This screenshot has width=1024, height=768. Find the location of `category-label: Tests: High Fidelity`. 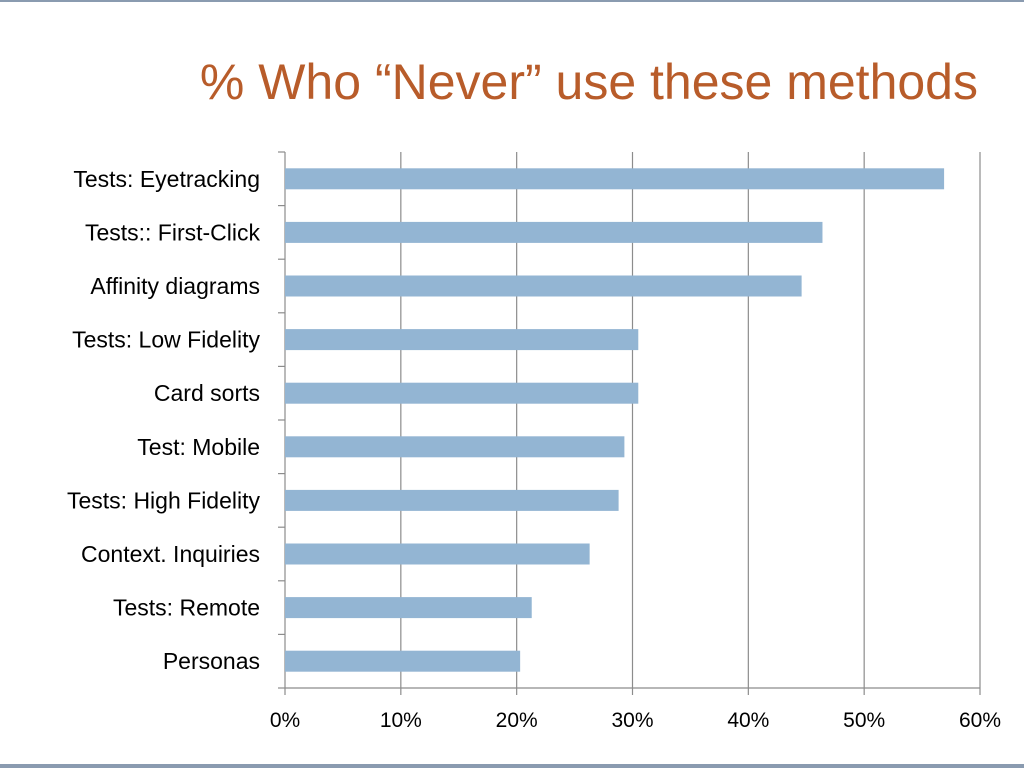

category-label: Tests: High Fidelity is located at coordinates (164, 500).